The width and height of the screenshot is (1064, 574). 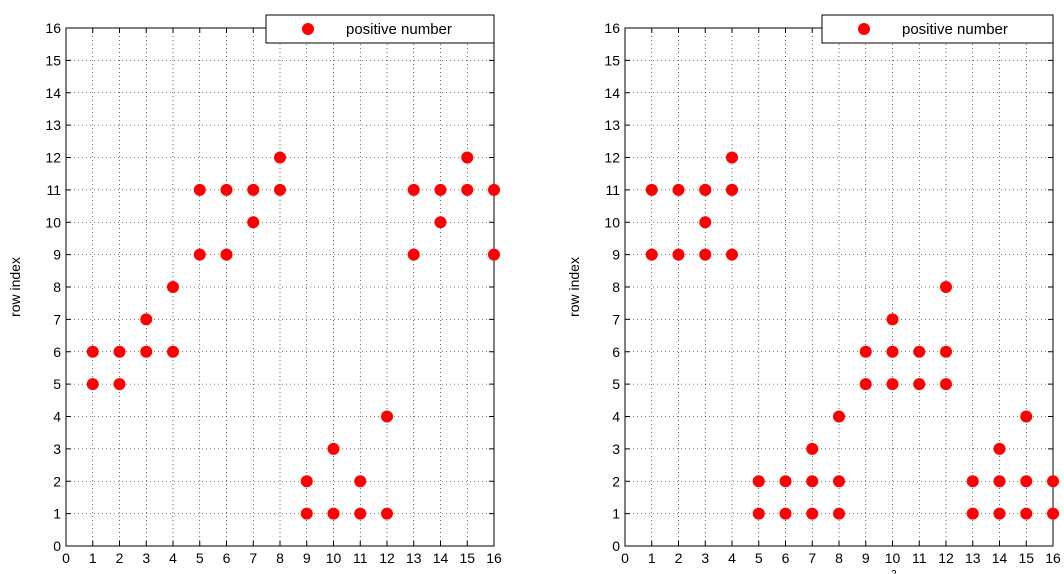 What do you see at coordinates (1026, 558) in the screenshot?
I see `x-tick-label: 15` at bounding box center [1026, 558].